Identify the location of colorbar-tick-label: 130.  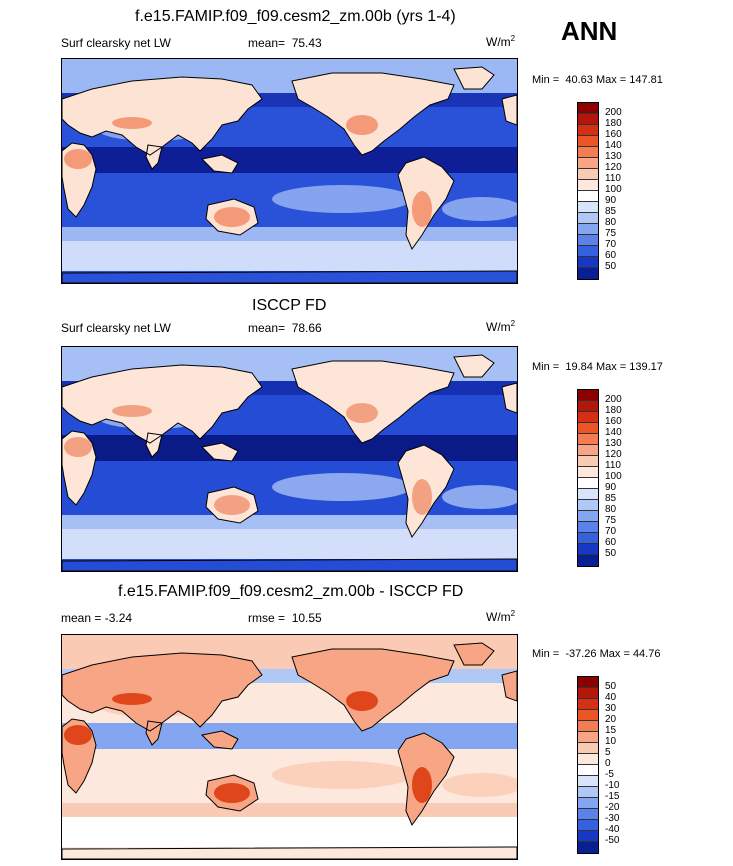
(613, 156).